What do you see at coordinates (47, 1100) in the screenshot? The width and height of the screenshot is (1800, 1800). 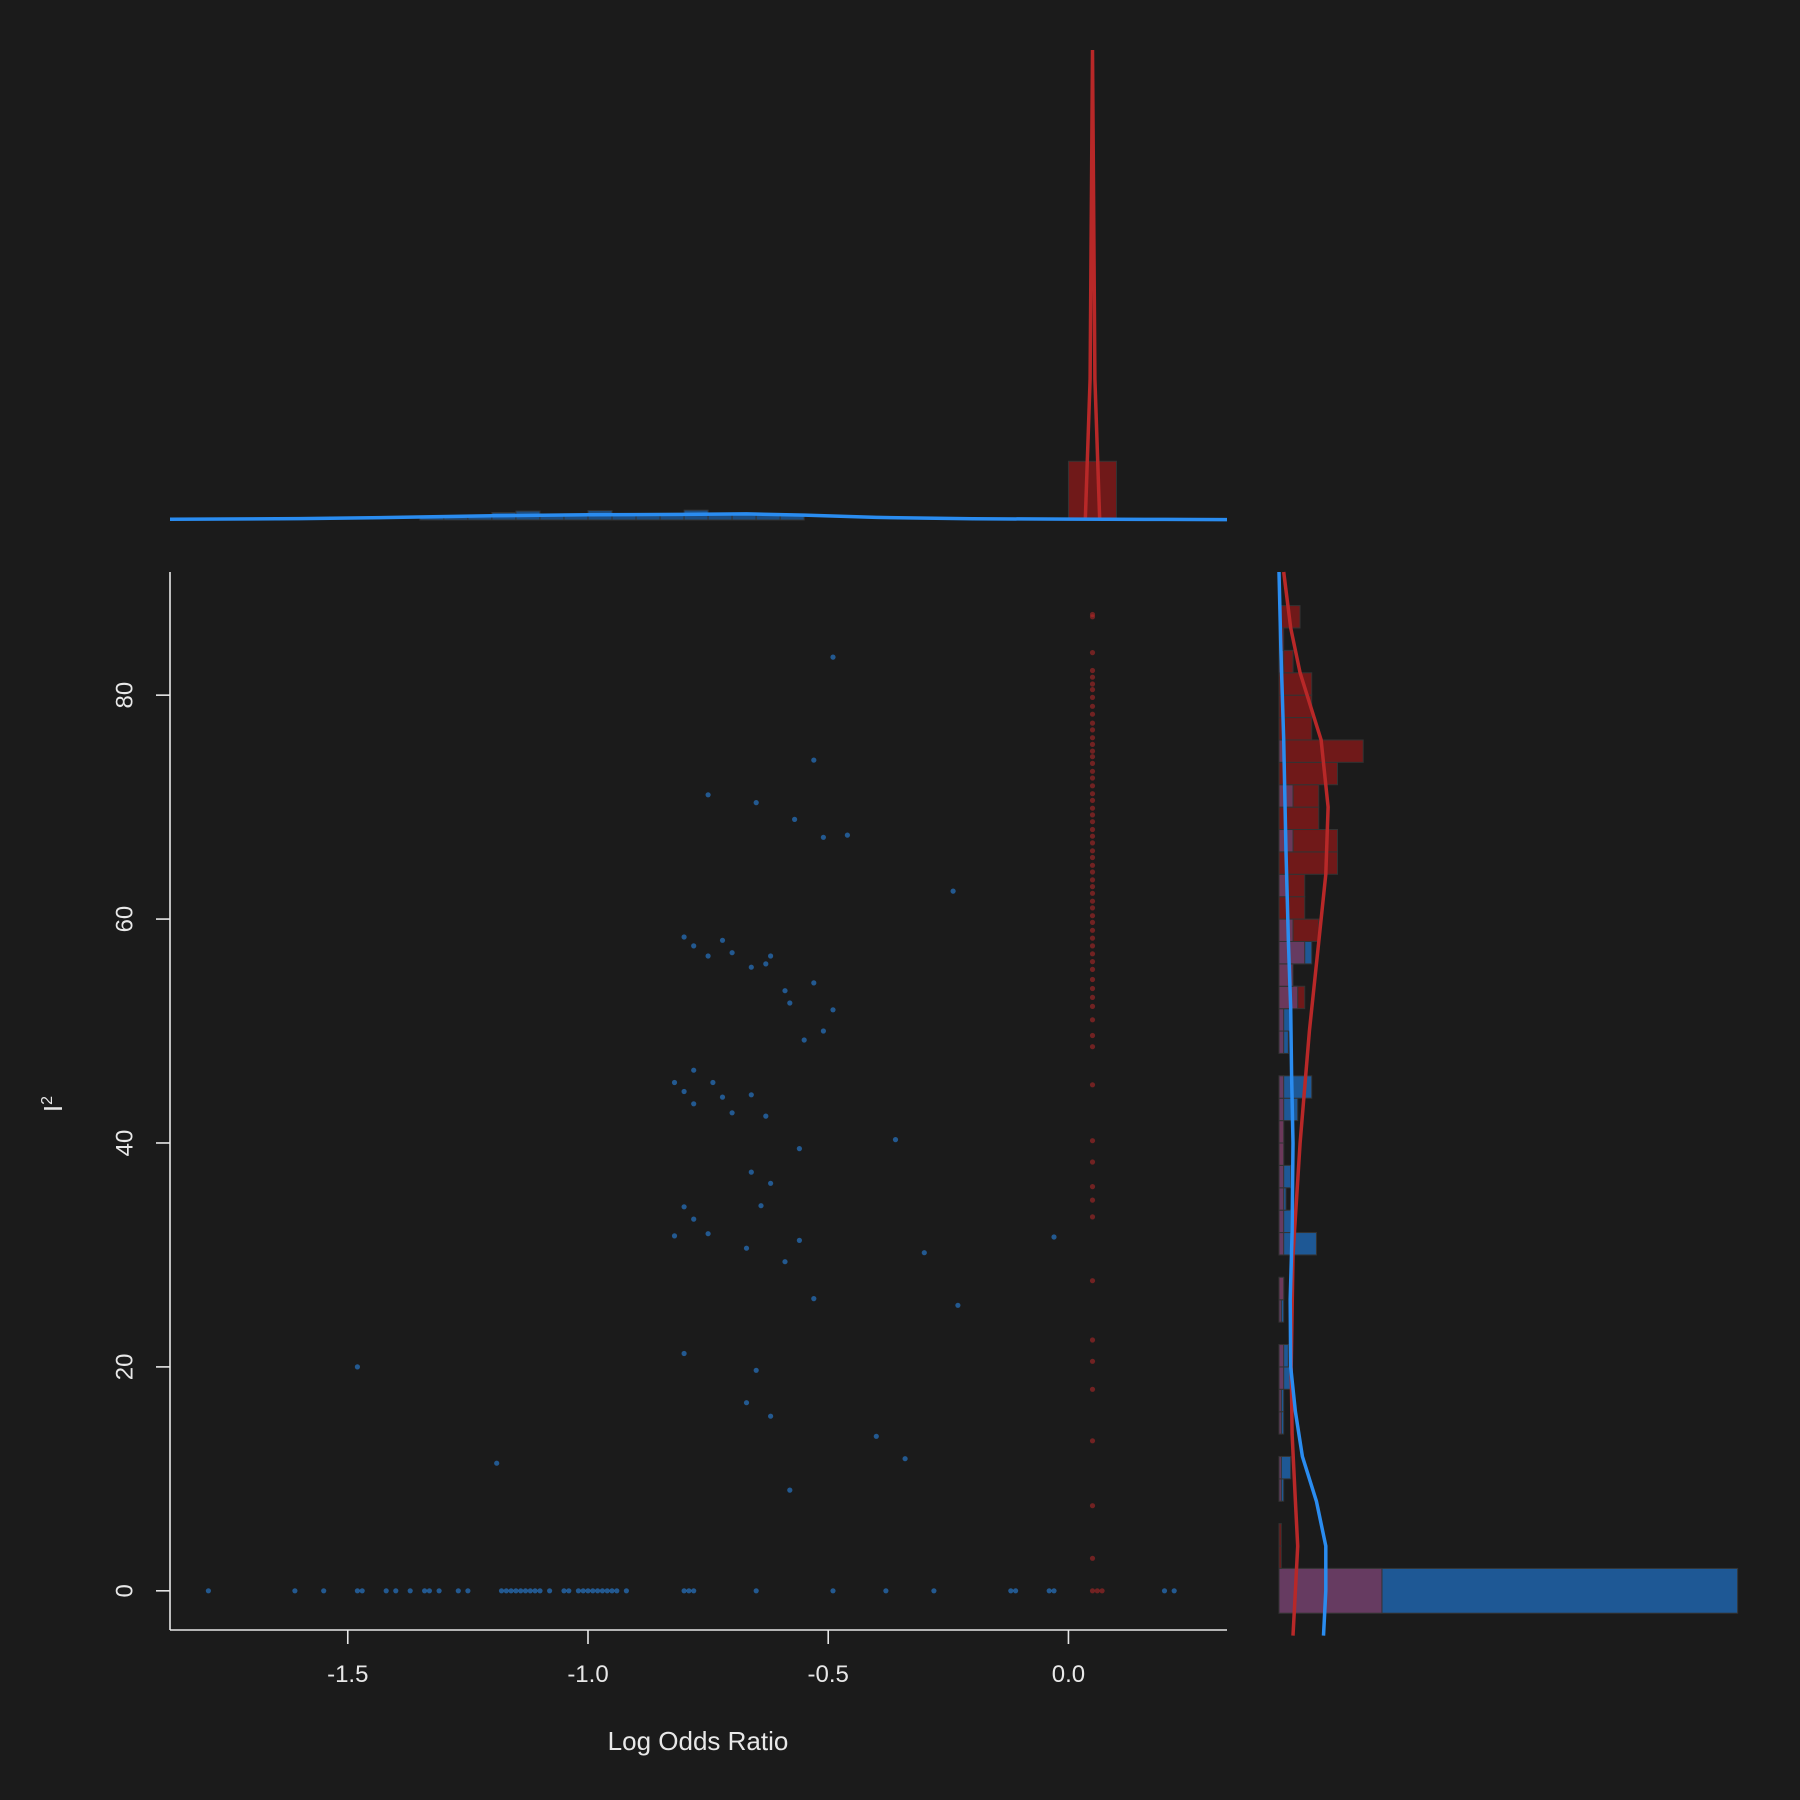 I see `y-axis-title-superscript: 2` at bounding box center [47, 1100].